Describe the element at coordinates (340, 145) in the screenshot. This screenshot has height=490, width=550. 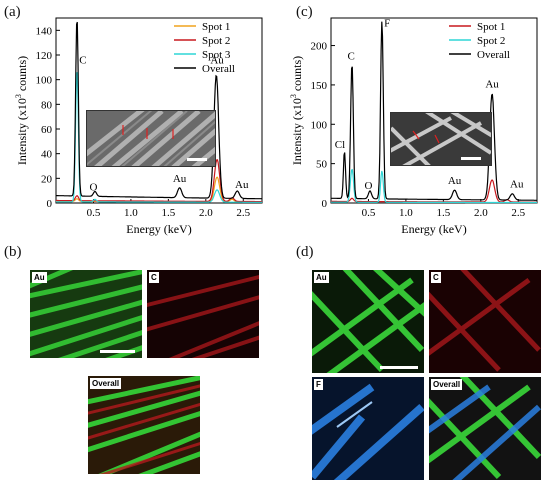
I see `peak-annotation: Cl` at that location.